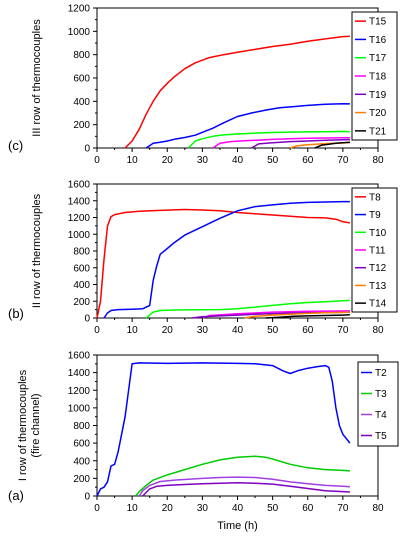  I want to click on series-line-t10, so click(247, 309).